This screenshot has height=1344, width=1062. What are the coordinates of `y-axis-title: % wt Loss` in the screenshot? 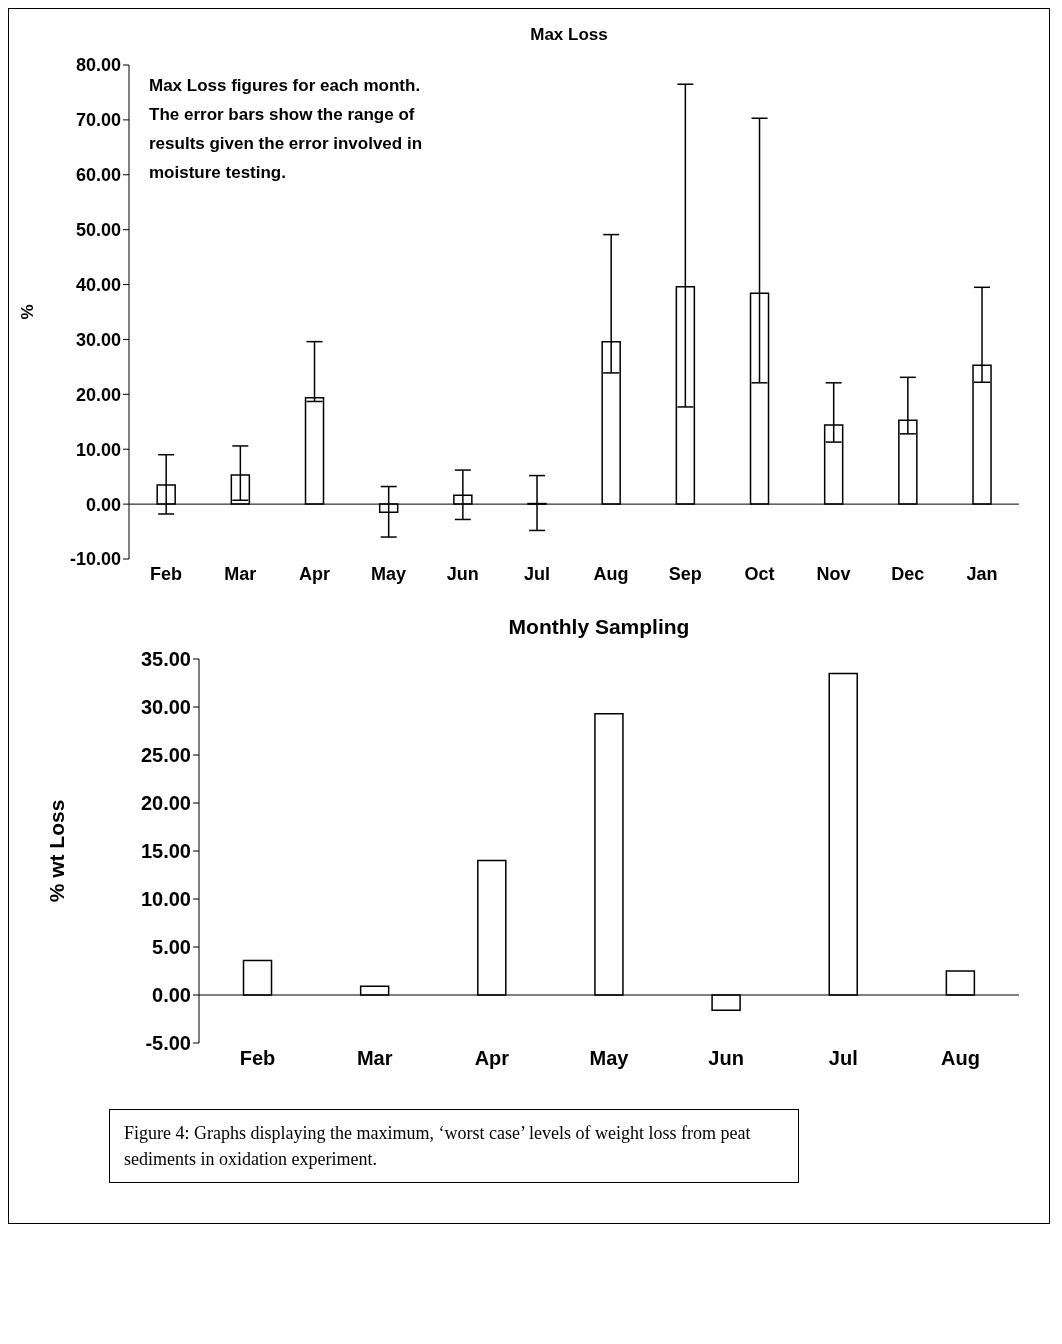 It's located at (57, 851).